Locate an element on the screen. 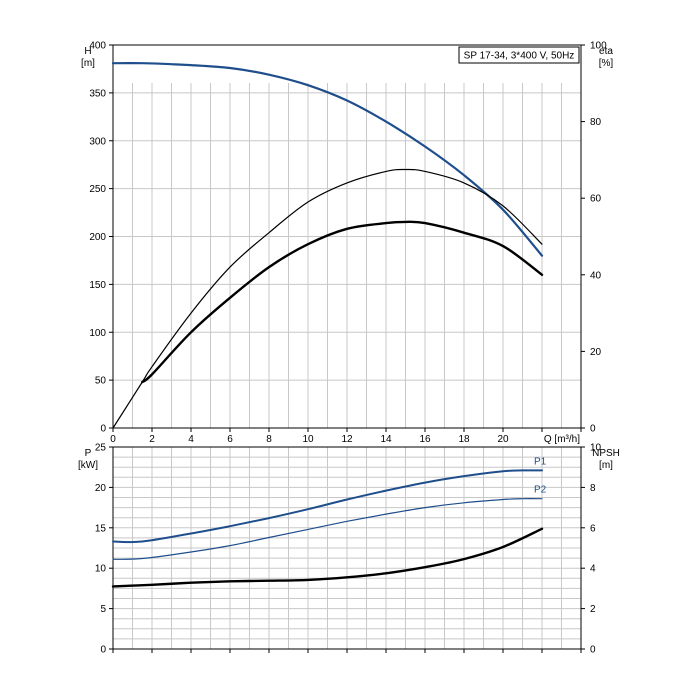  right-tick-label: 40 is located at coordinates (596, 275).